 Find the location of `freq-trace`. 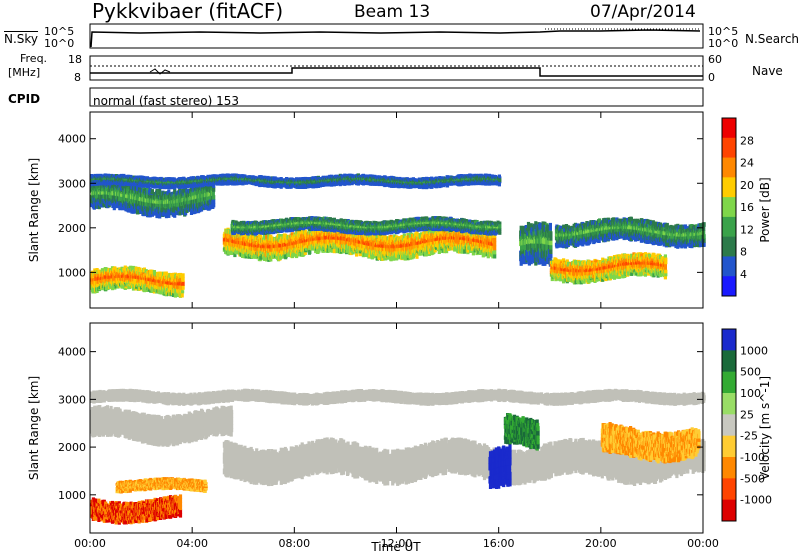

freq-trace is located at coordinates (396, 72).